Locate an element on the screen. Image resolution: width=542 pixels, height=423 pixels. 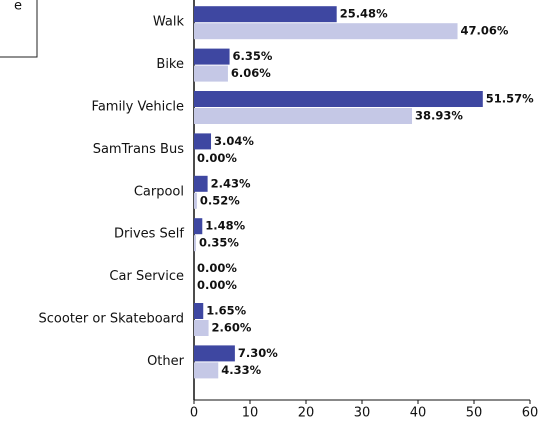
category-label: Bike is located at coordinates (170, 64).